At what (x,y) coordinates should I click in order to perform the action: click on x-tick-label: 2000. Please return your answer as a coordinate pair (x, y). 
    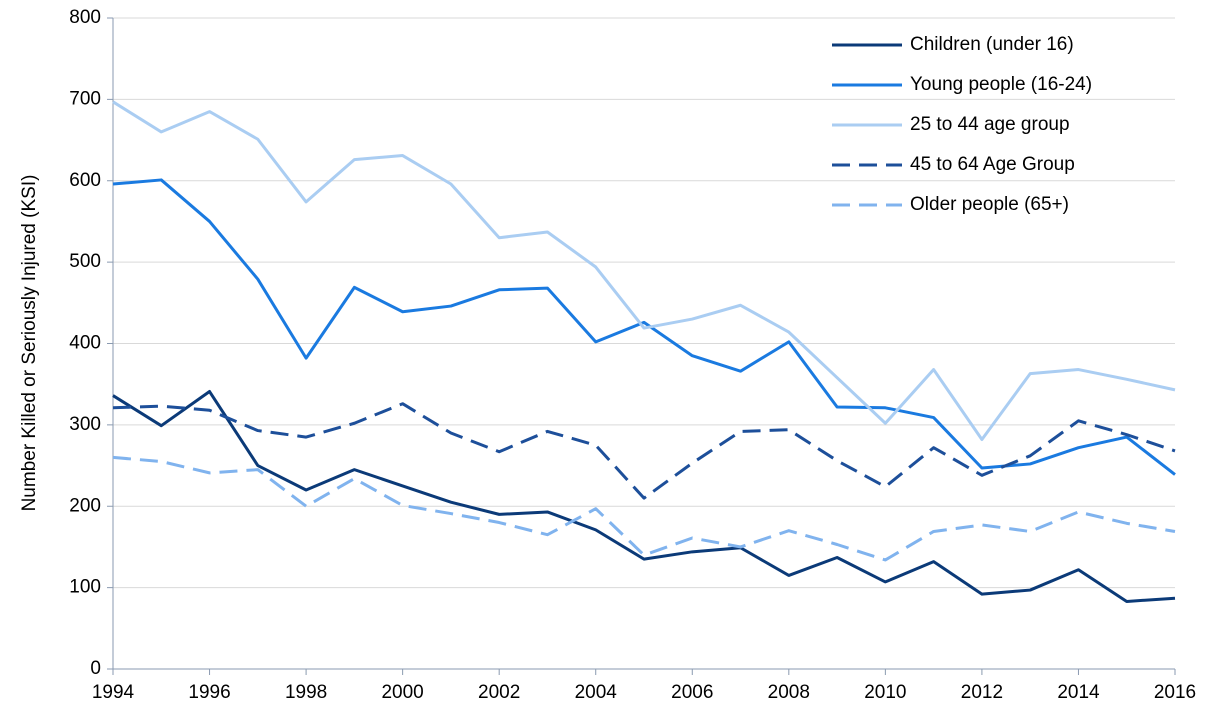
    Looking at the image, I should click on (402, 692).